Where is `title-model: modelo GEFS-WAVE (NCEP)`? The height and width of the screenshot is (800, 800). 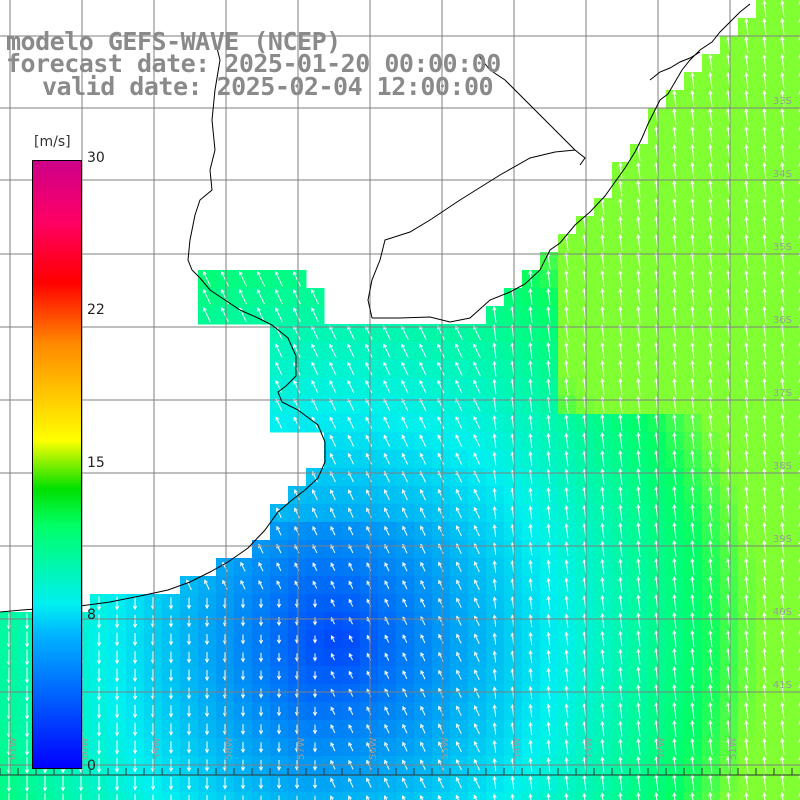
title-model: modelo GEFS-WAVE (NCEP) is located at coordinates (173, 41).